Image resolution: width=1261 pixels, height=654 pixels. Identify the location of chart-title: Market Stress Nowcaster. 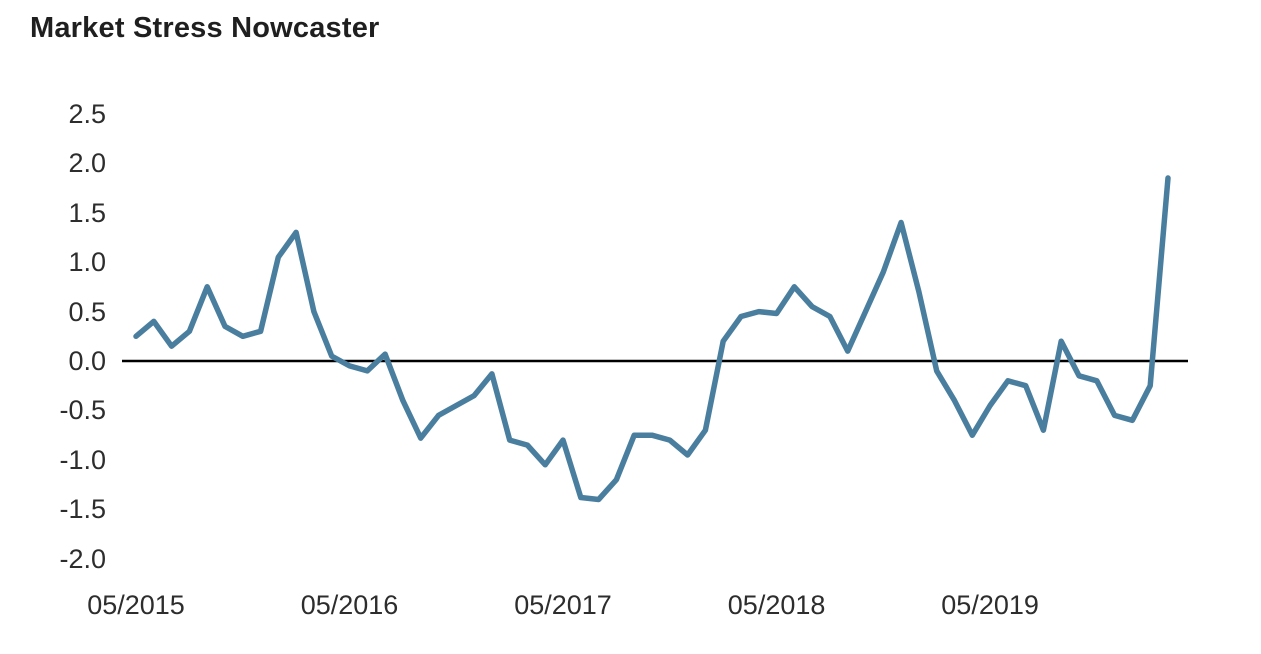
(205, 28).